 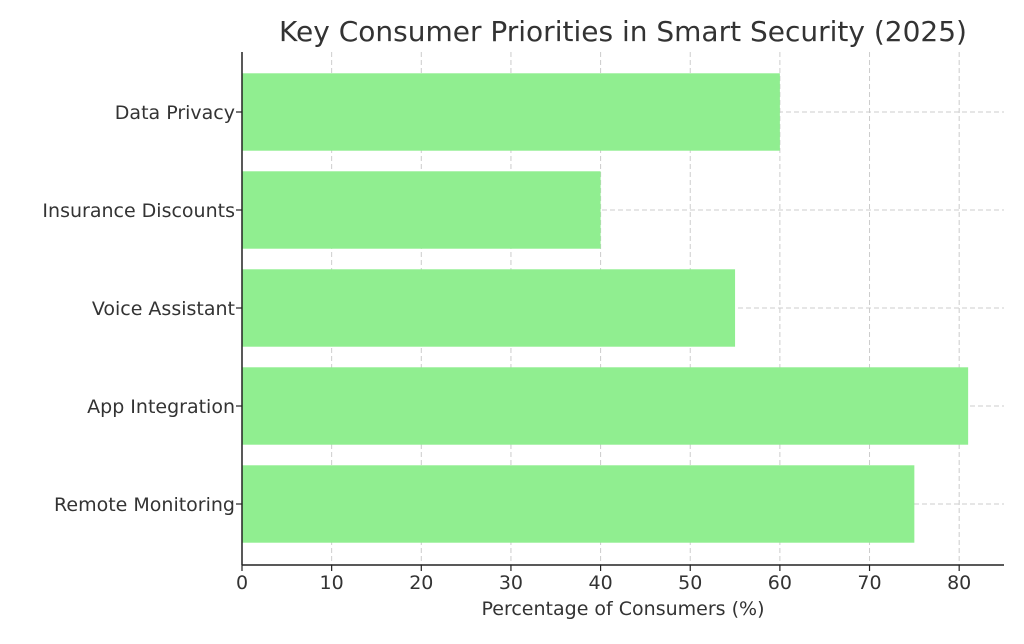 I want to click on y-tick-label-app-integration: App Integration, so click(x=161, y=407).